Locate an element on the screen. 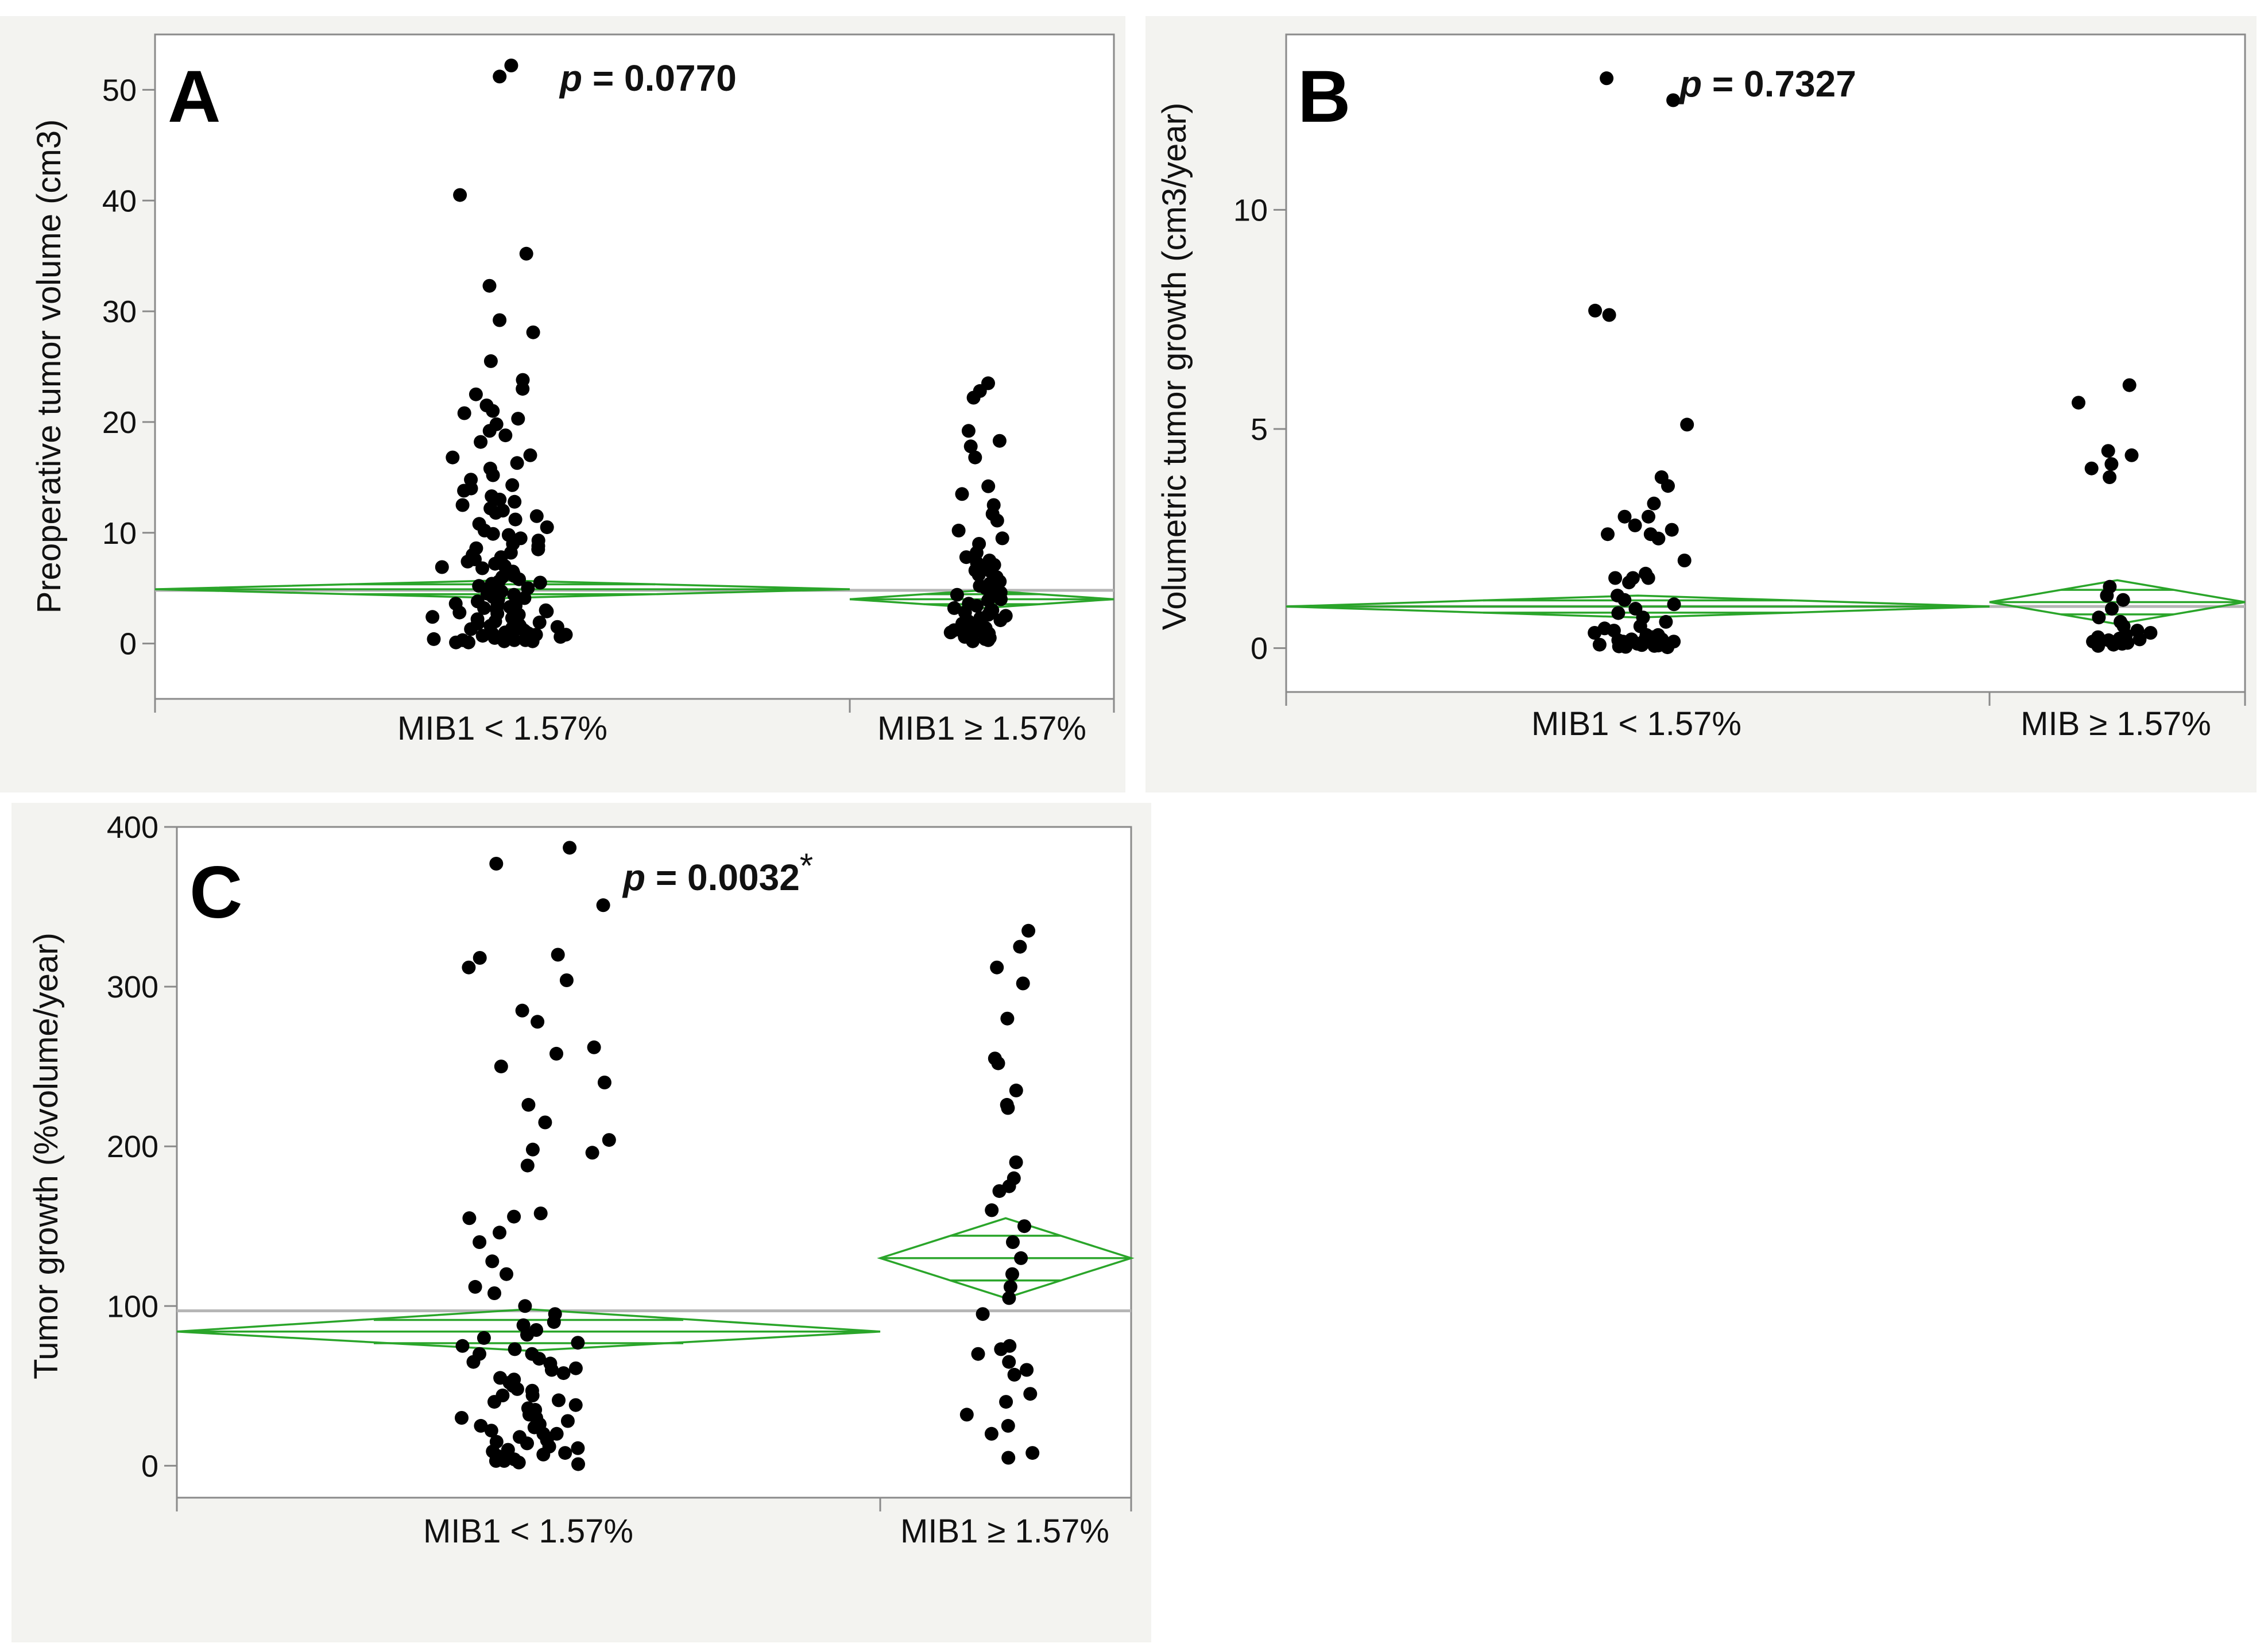  chart-c-p-star: * is located at coordinates (806, 866).